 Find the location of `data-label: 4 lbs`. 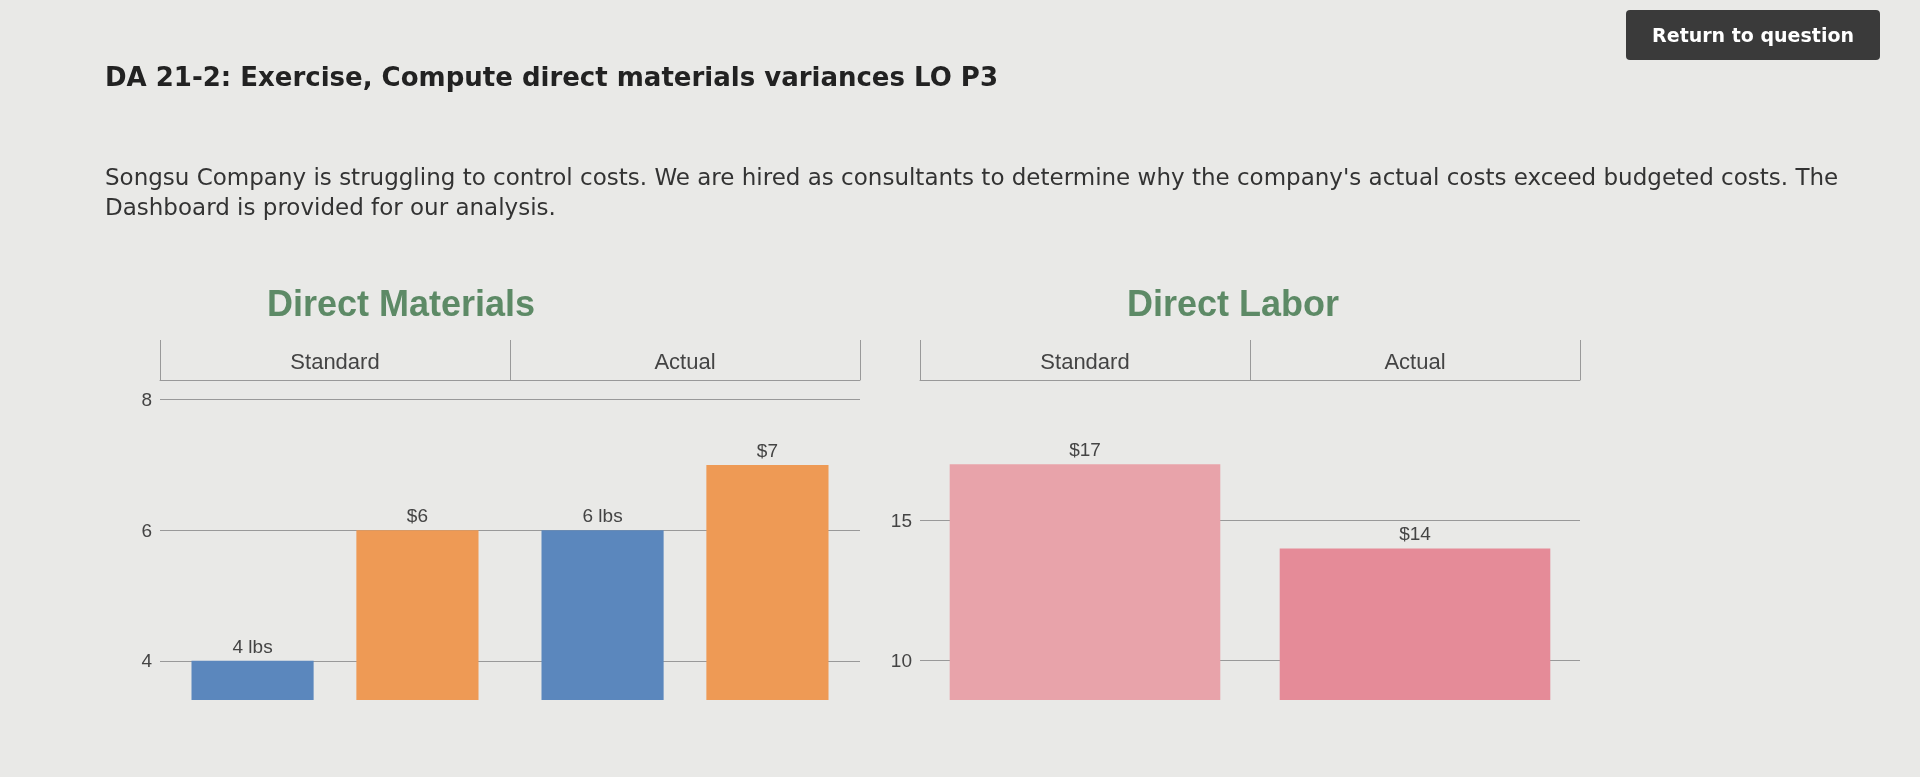

data-label: 4 lbs is located at coordinates (252, 646).